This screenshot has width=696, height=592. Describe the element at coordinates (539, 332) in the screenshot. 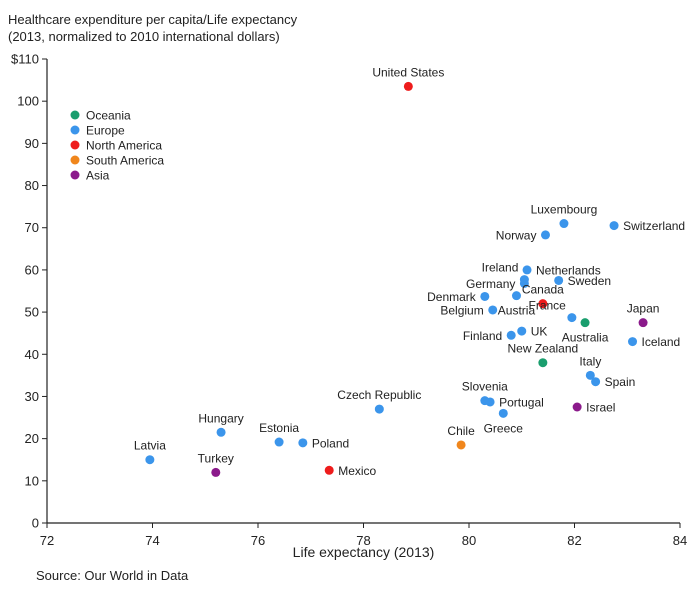

I see `data-label: UK` at that location.